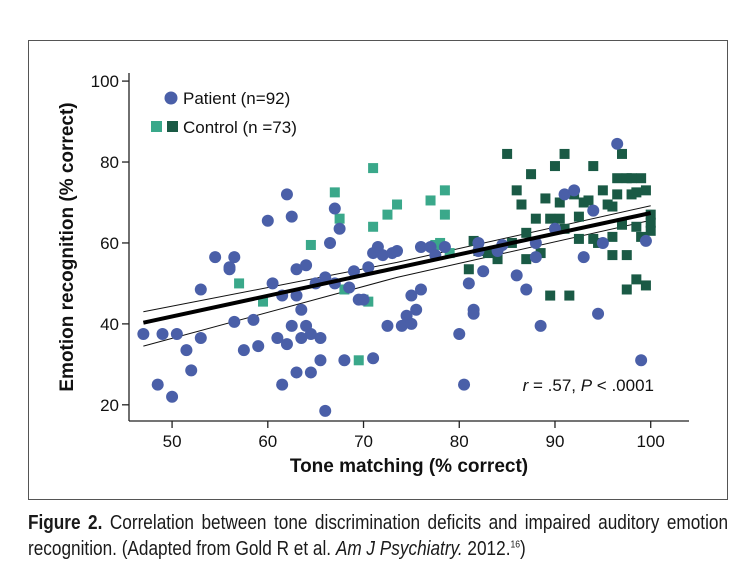  I want to click on y-tick-label: 100, so click(105, 81).